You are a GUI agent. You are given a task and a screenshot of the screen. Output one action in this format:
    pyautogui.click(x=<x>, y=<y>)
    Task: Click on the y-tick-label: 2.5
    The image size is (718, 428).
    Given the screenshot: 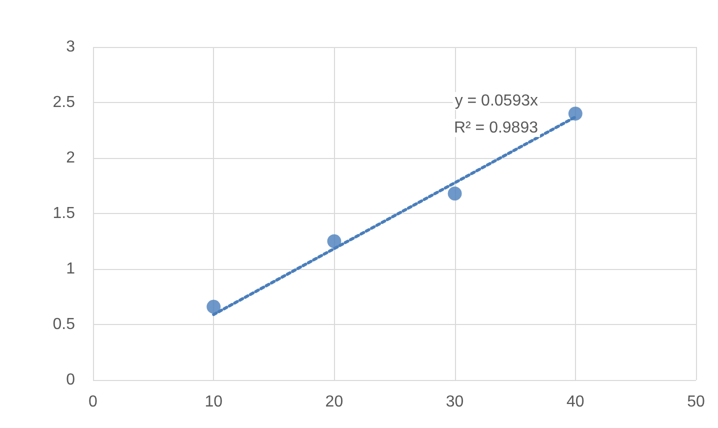 What is the action you would take?
    pyautogui.click(x=64, y=102)
    